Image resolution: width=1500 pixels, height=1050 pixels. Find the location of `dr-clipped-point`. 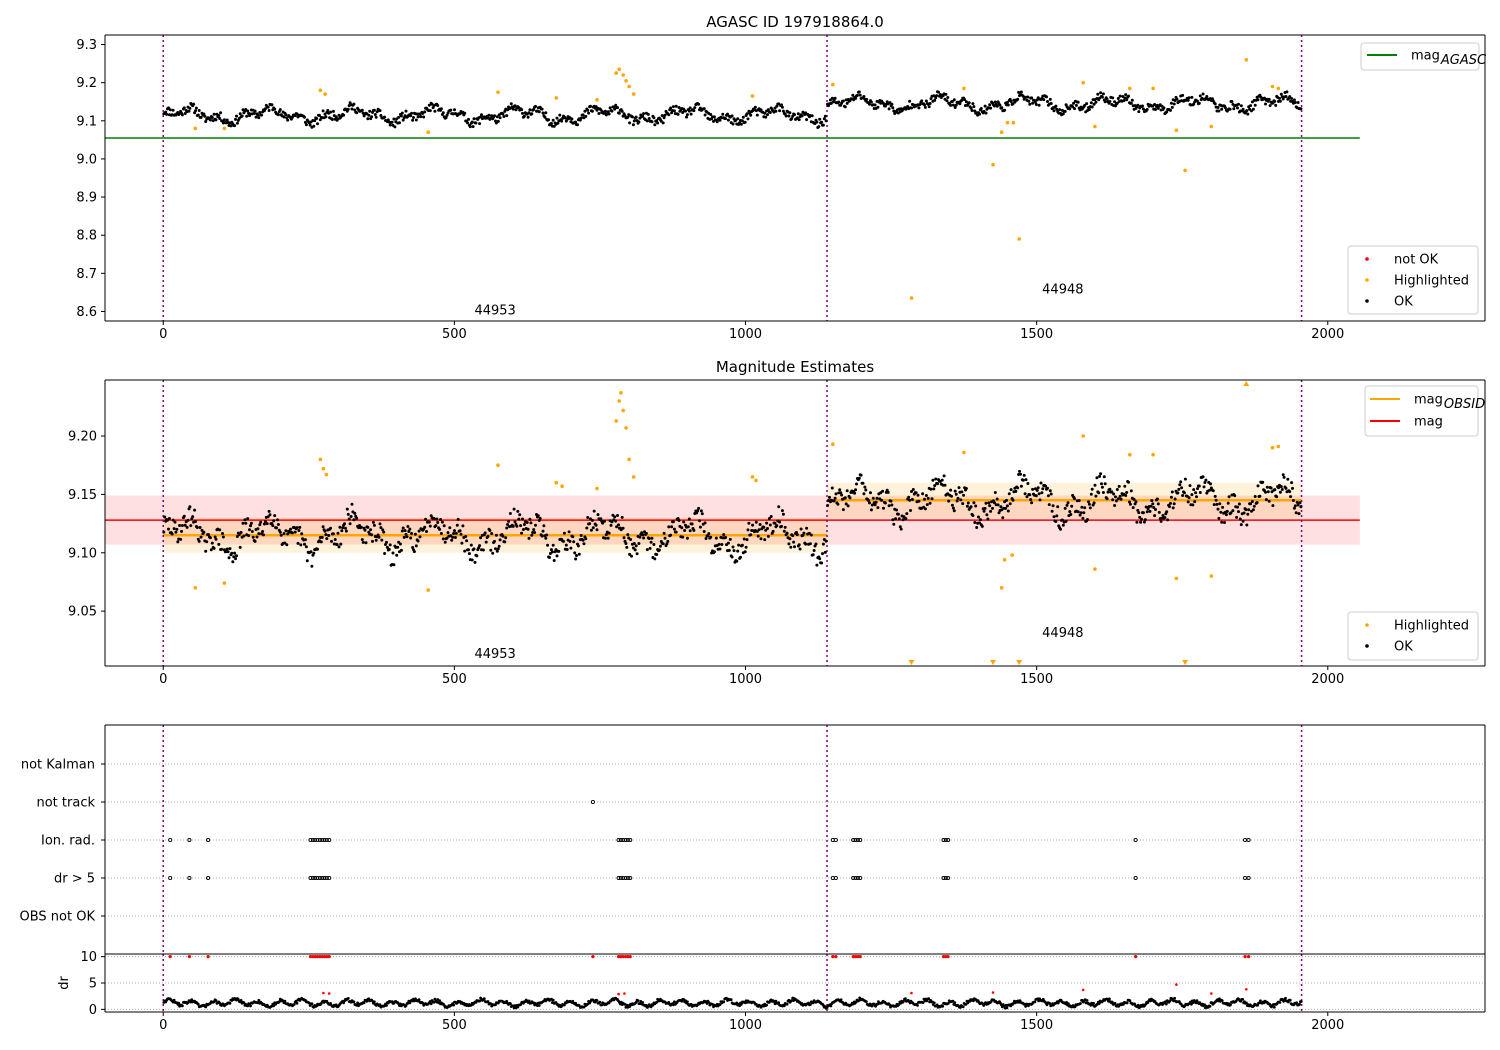

dr-clipped-point is located at coordinates (623, 957).